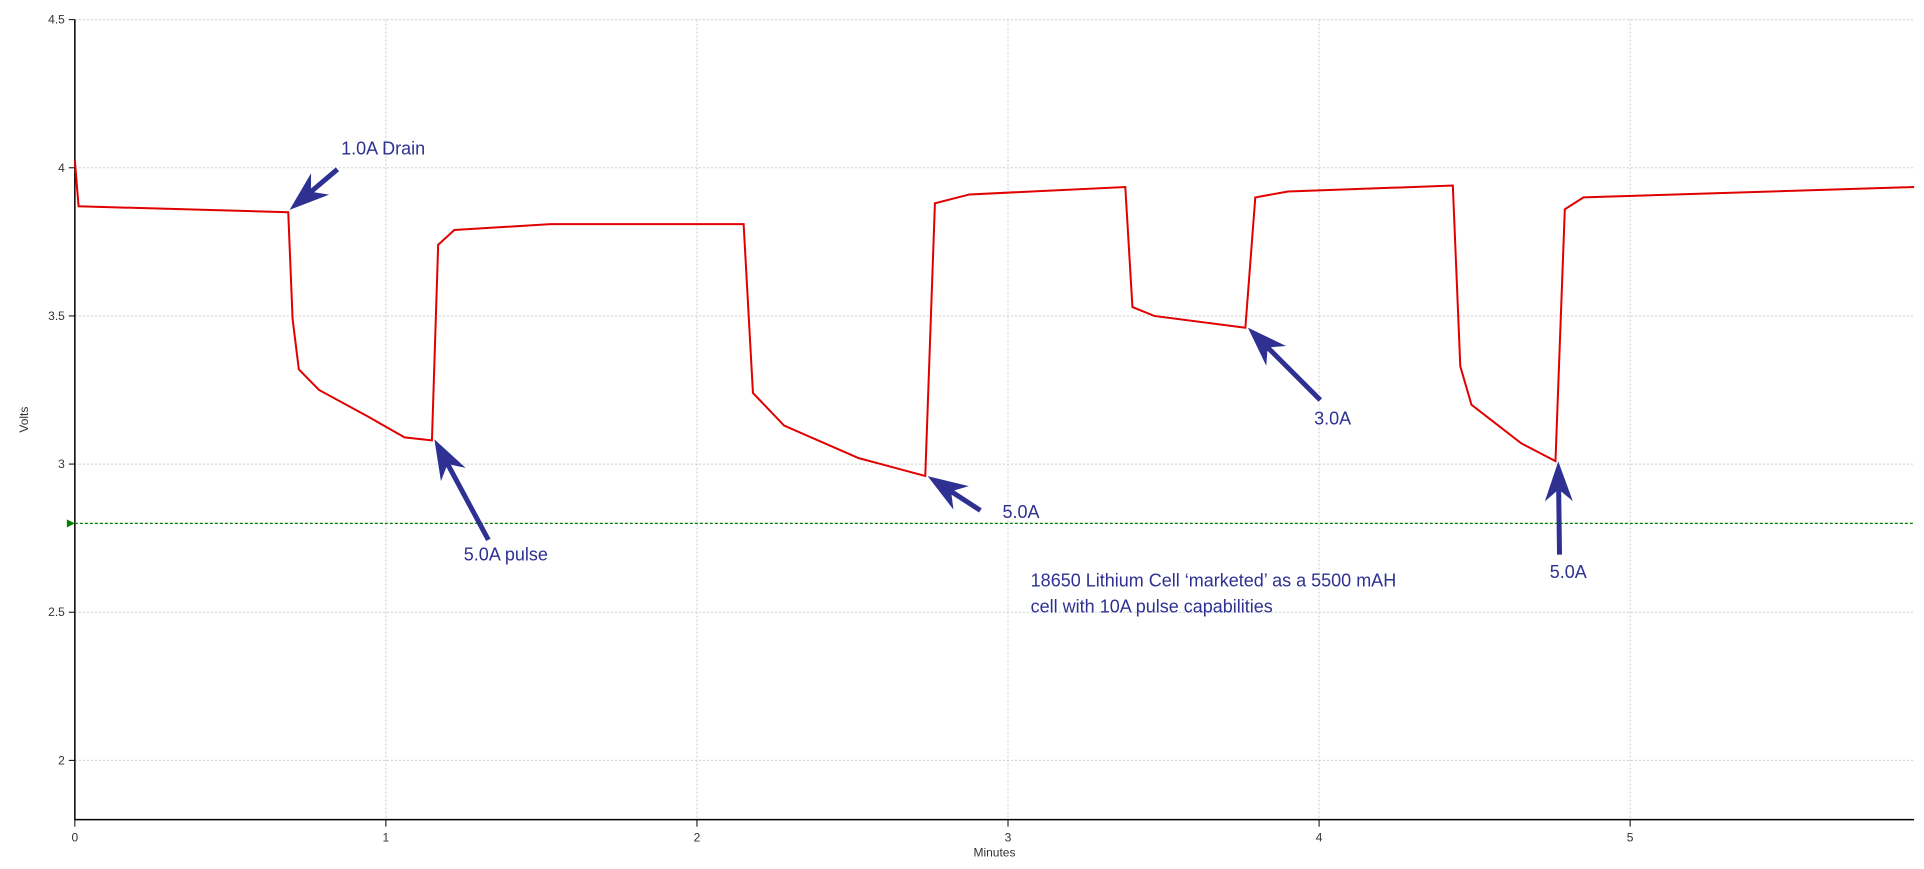 Image resolution: width=1924 pixels, height=869 pixels. Describe the element at coordinates (61, 760) in the screenshot. I see `y-tick-label: 2` at that location.